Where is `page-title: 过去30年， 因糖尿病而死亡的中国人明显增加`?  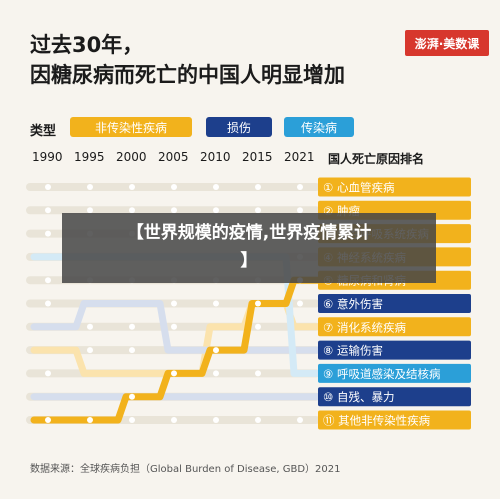 page-title: 过去30年， 因糖尿病而死亡的中国人明显增加 is located at coordinates (187, 60).